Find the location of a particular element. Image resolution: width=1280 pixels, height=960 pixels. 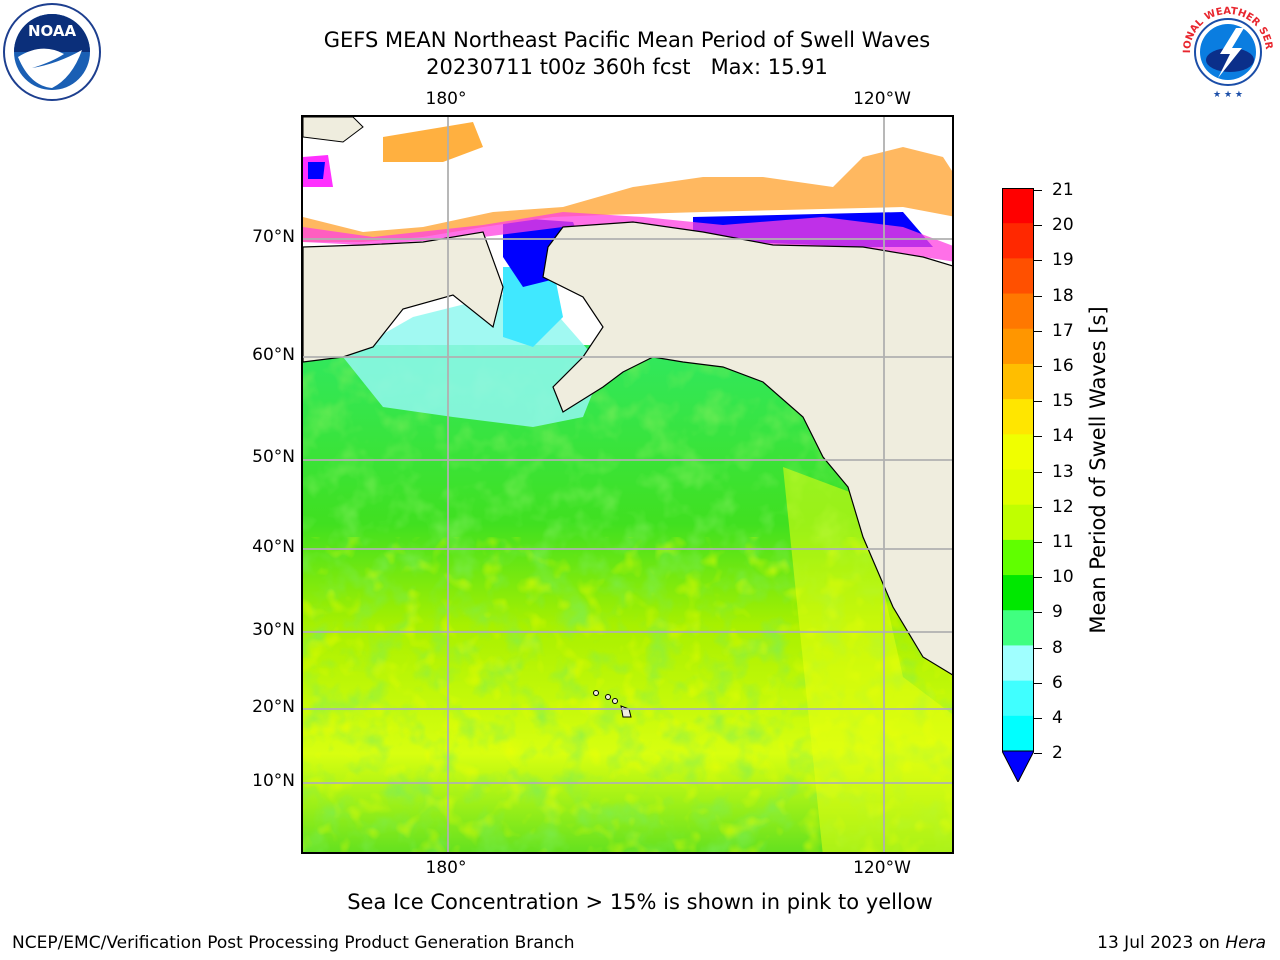

lon-label-bottom-120w: 120°W is located at coordinates (882, 868).